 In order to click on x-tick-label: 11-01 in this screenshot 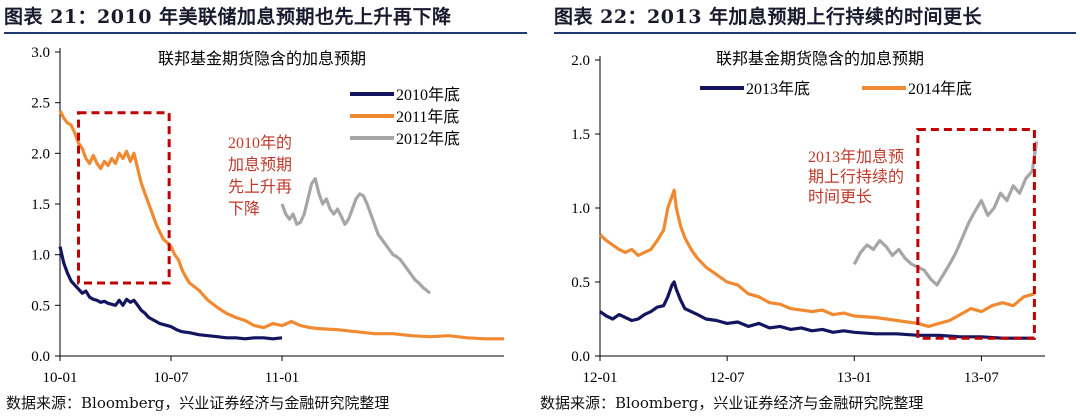, I will do `click(282, 378)`.